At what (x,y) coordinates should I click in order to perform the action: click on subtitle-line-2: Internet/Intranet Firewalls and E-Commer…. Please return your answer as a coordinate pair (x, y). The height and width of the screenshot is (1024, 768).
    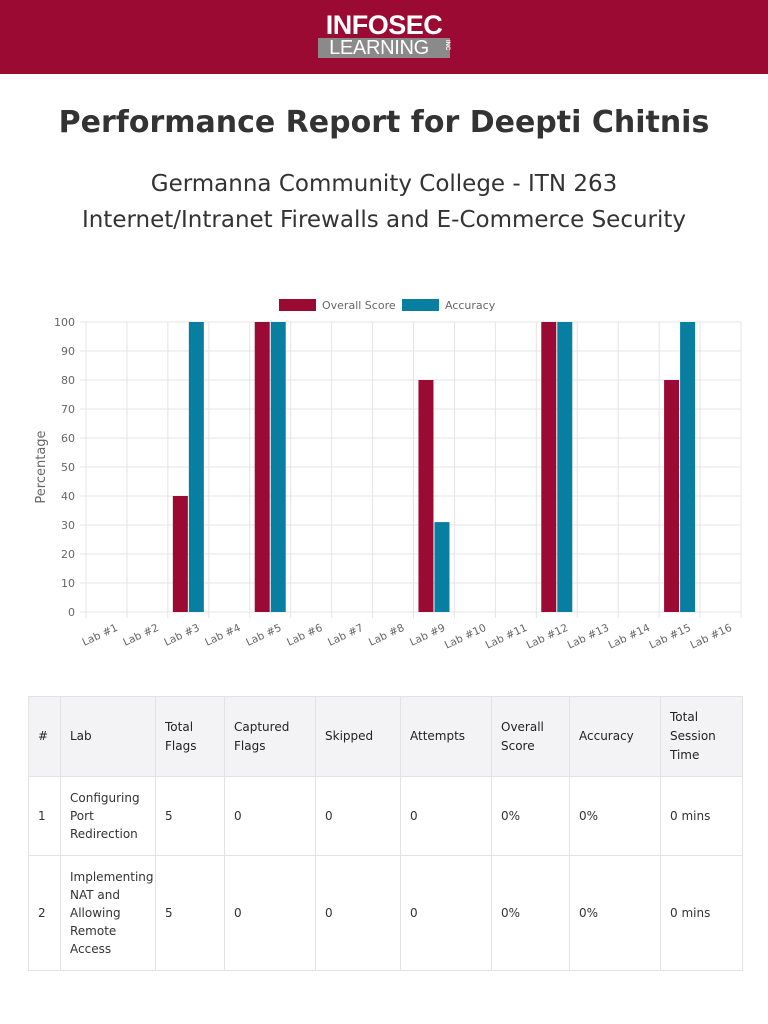
    Looking at the image, I should click on (384, 220).